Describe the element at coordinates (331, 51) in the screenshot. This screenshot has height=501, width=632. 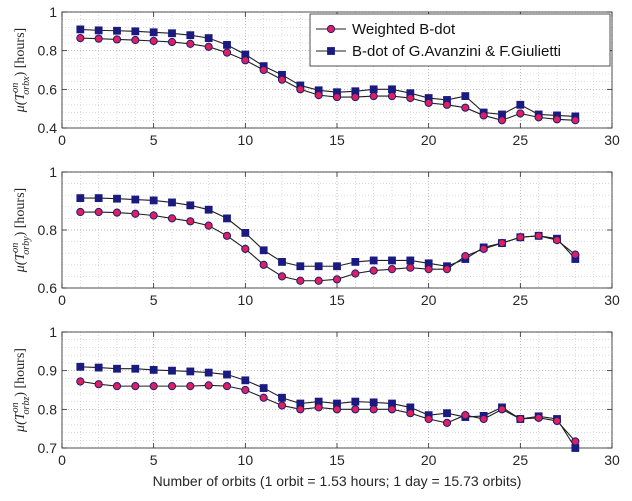
I see `legend-marker-square` at that location.